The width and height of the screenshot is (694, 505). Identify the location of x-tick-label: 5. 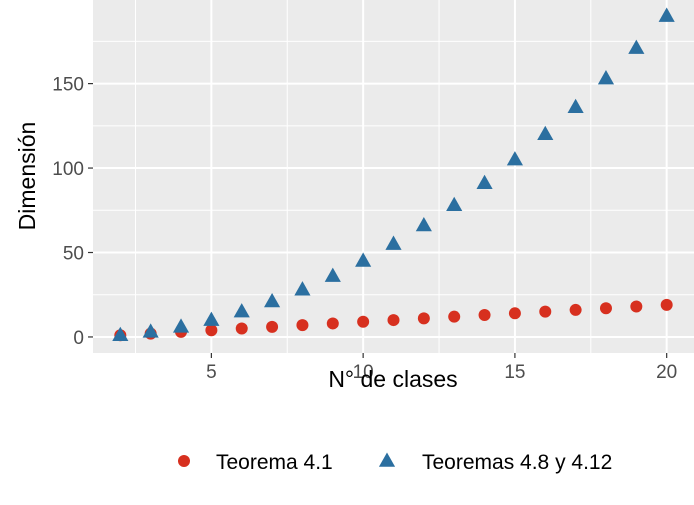
(211, 372).